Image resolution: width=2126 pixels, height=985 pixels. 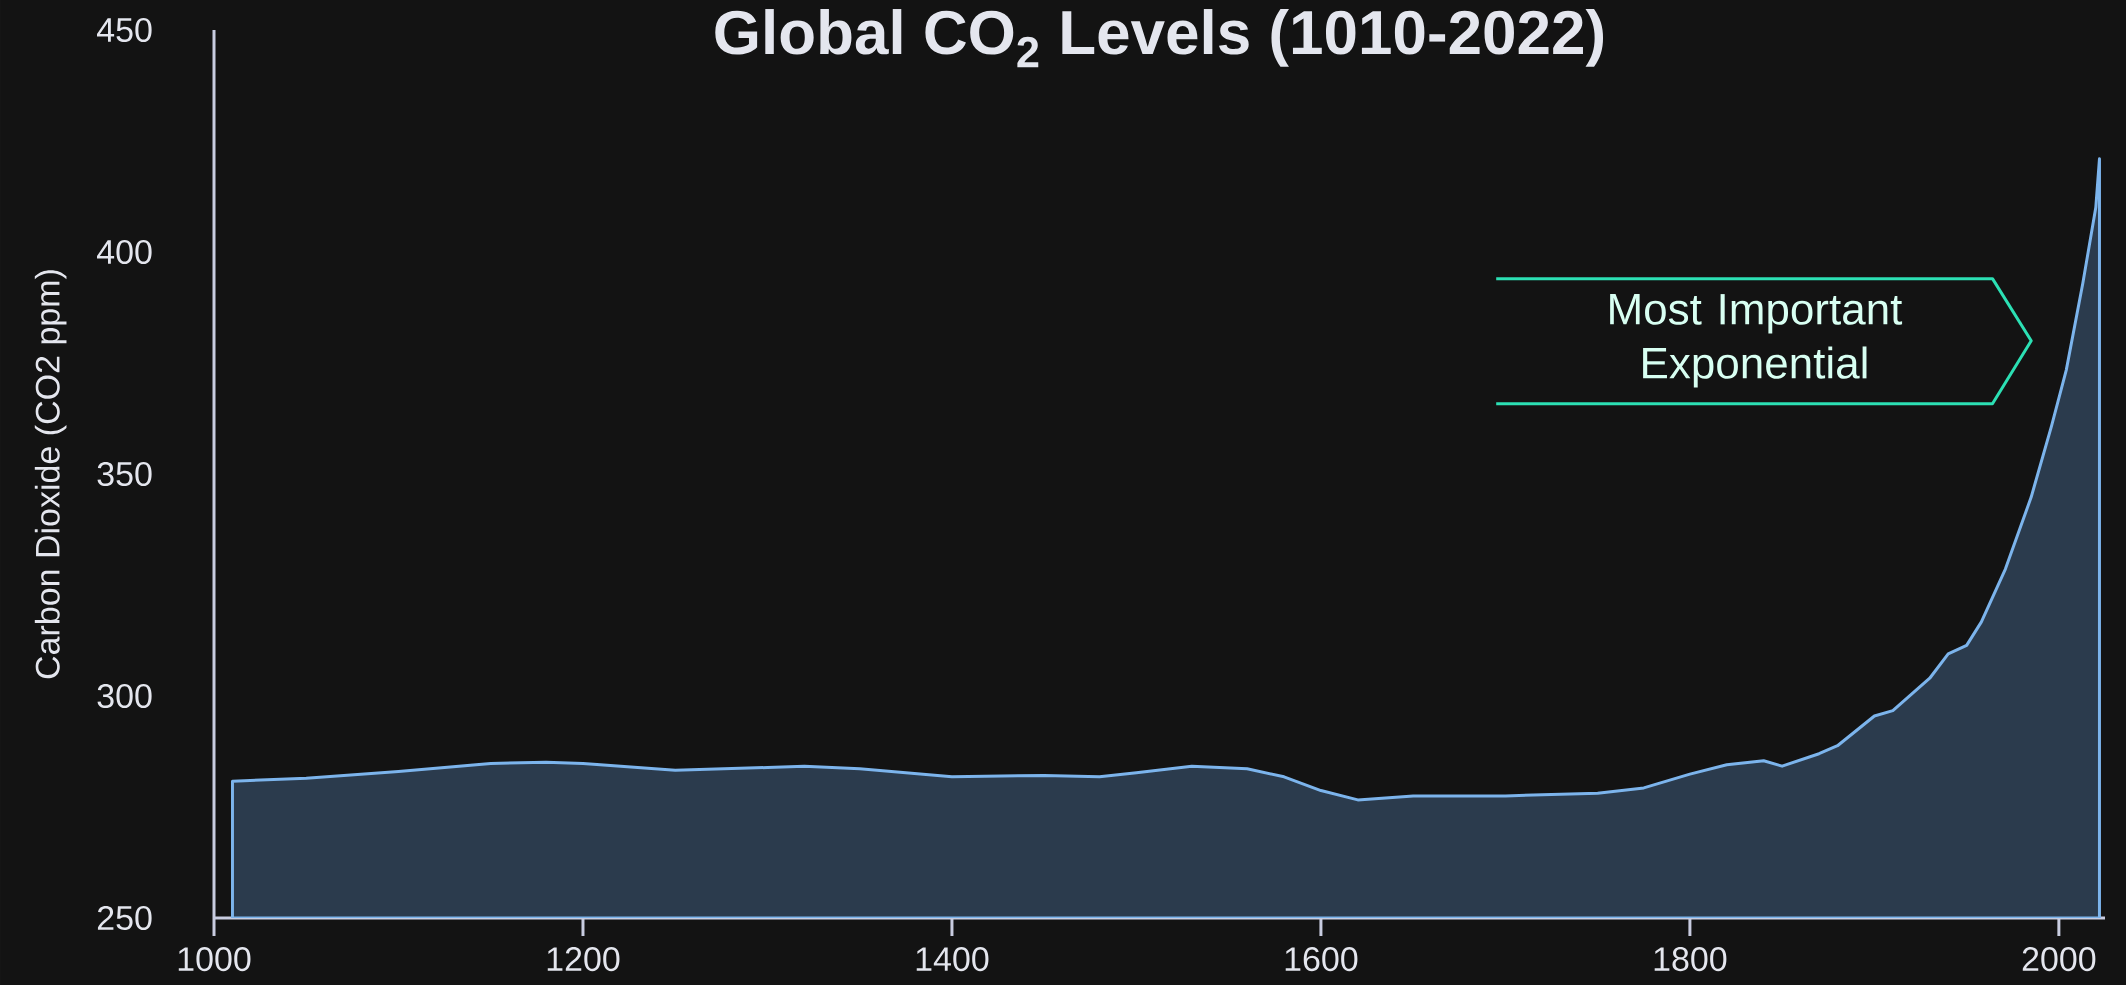 What do you see at coordinates (124, 918) in the screenshot?
I see `y-tick-label: 250` at bounding box center [124, 918].